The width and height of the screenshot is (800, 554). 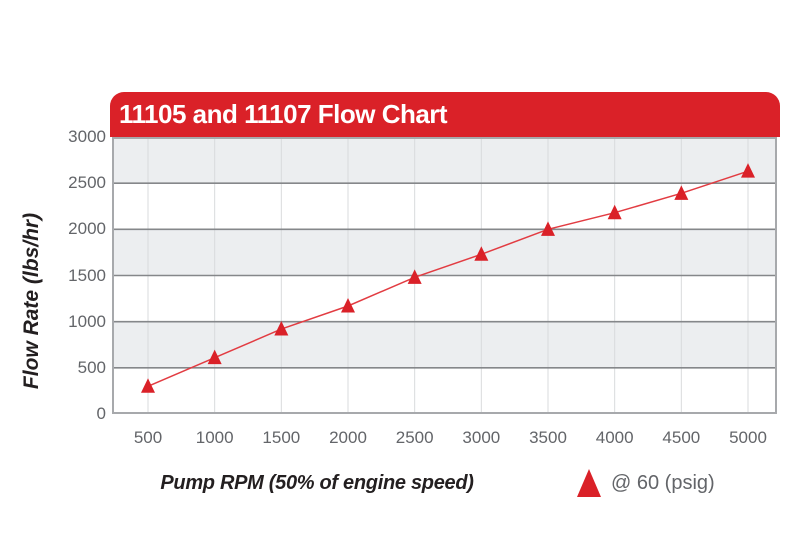 I want to click on y-tick-2000: 2000, so click(x=87, y=229).